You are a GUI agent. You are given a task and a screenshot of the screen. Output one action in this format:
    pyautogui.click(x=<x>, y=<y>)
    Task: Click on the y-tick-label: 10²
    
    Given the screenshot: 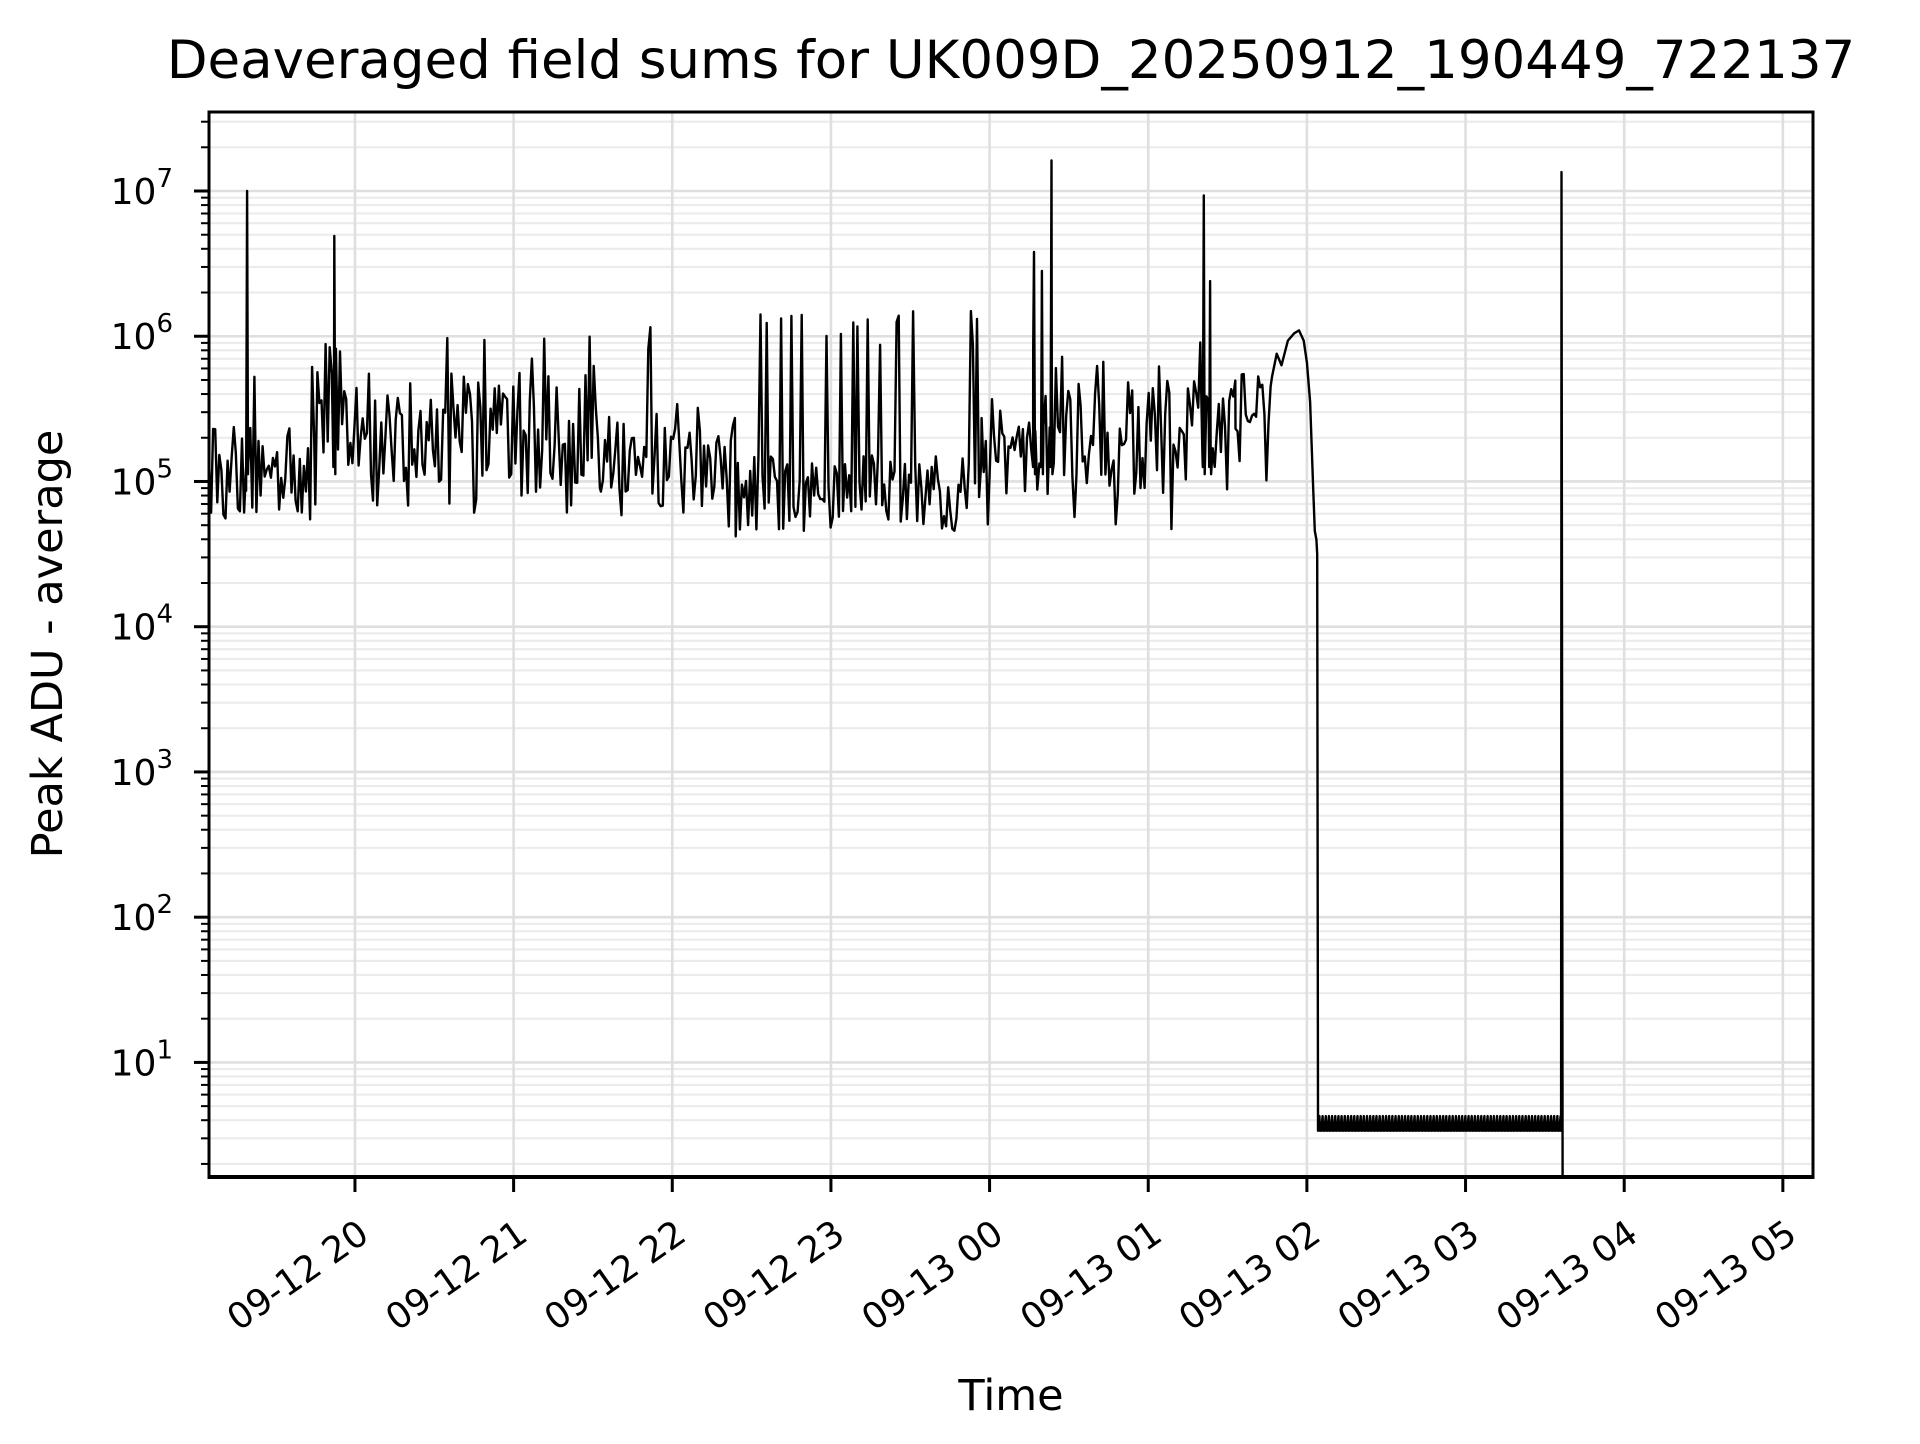 What is the action you would take?
    pyautogui.click(x=142, y=914)
    